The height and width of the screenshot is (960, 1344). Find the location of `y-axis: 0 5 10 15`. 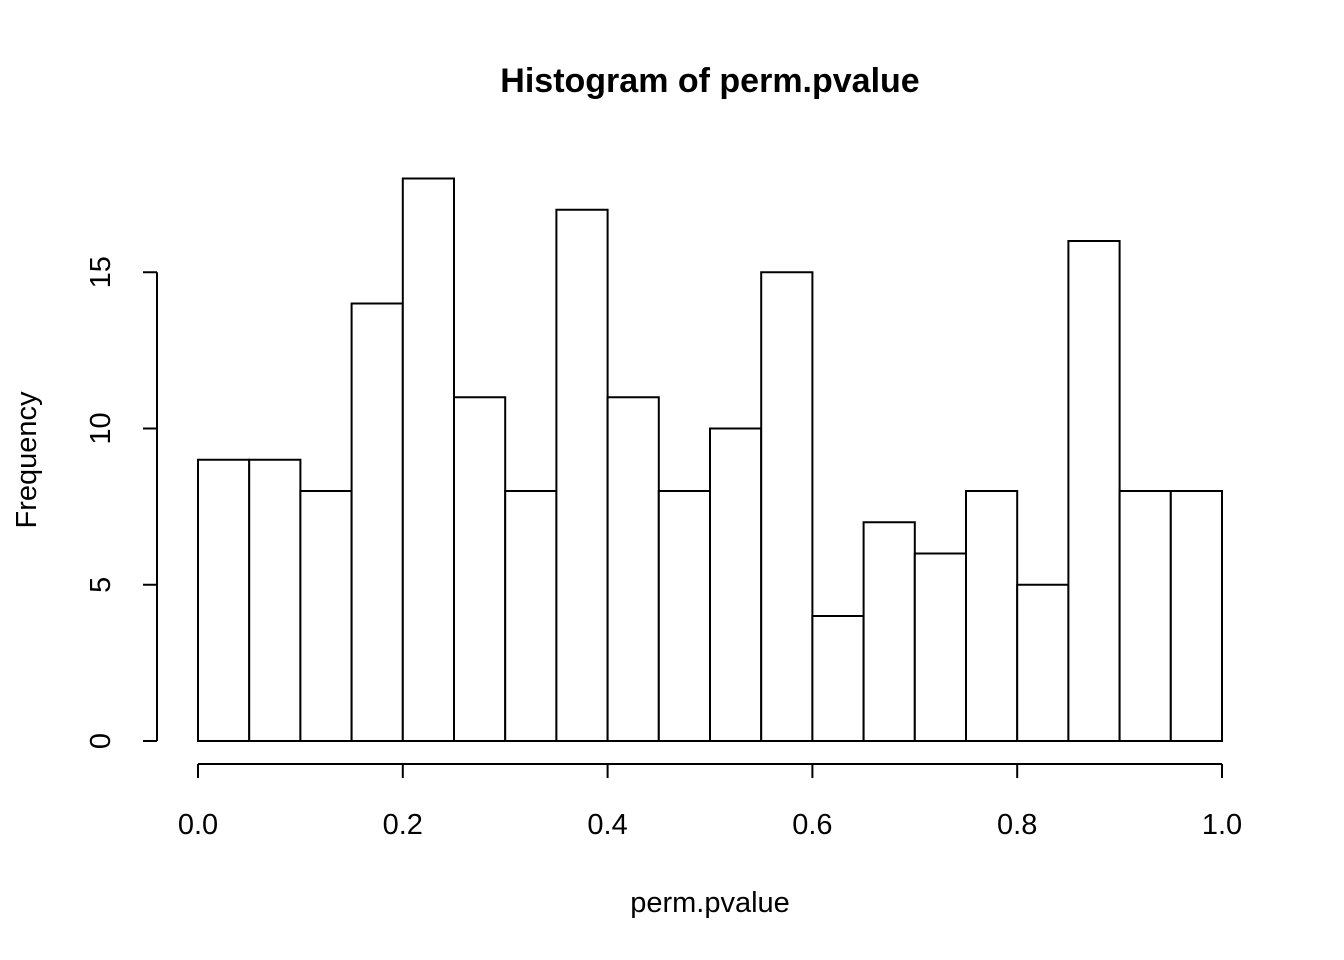

y-axis: 0 5 10 15 is located at coordinates (121, 502).